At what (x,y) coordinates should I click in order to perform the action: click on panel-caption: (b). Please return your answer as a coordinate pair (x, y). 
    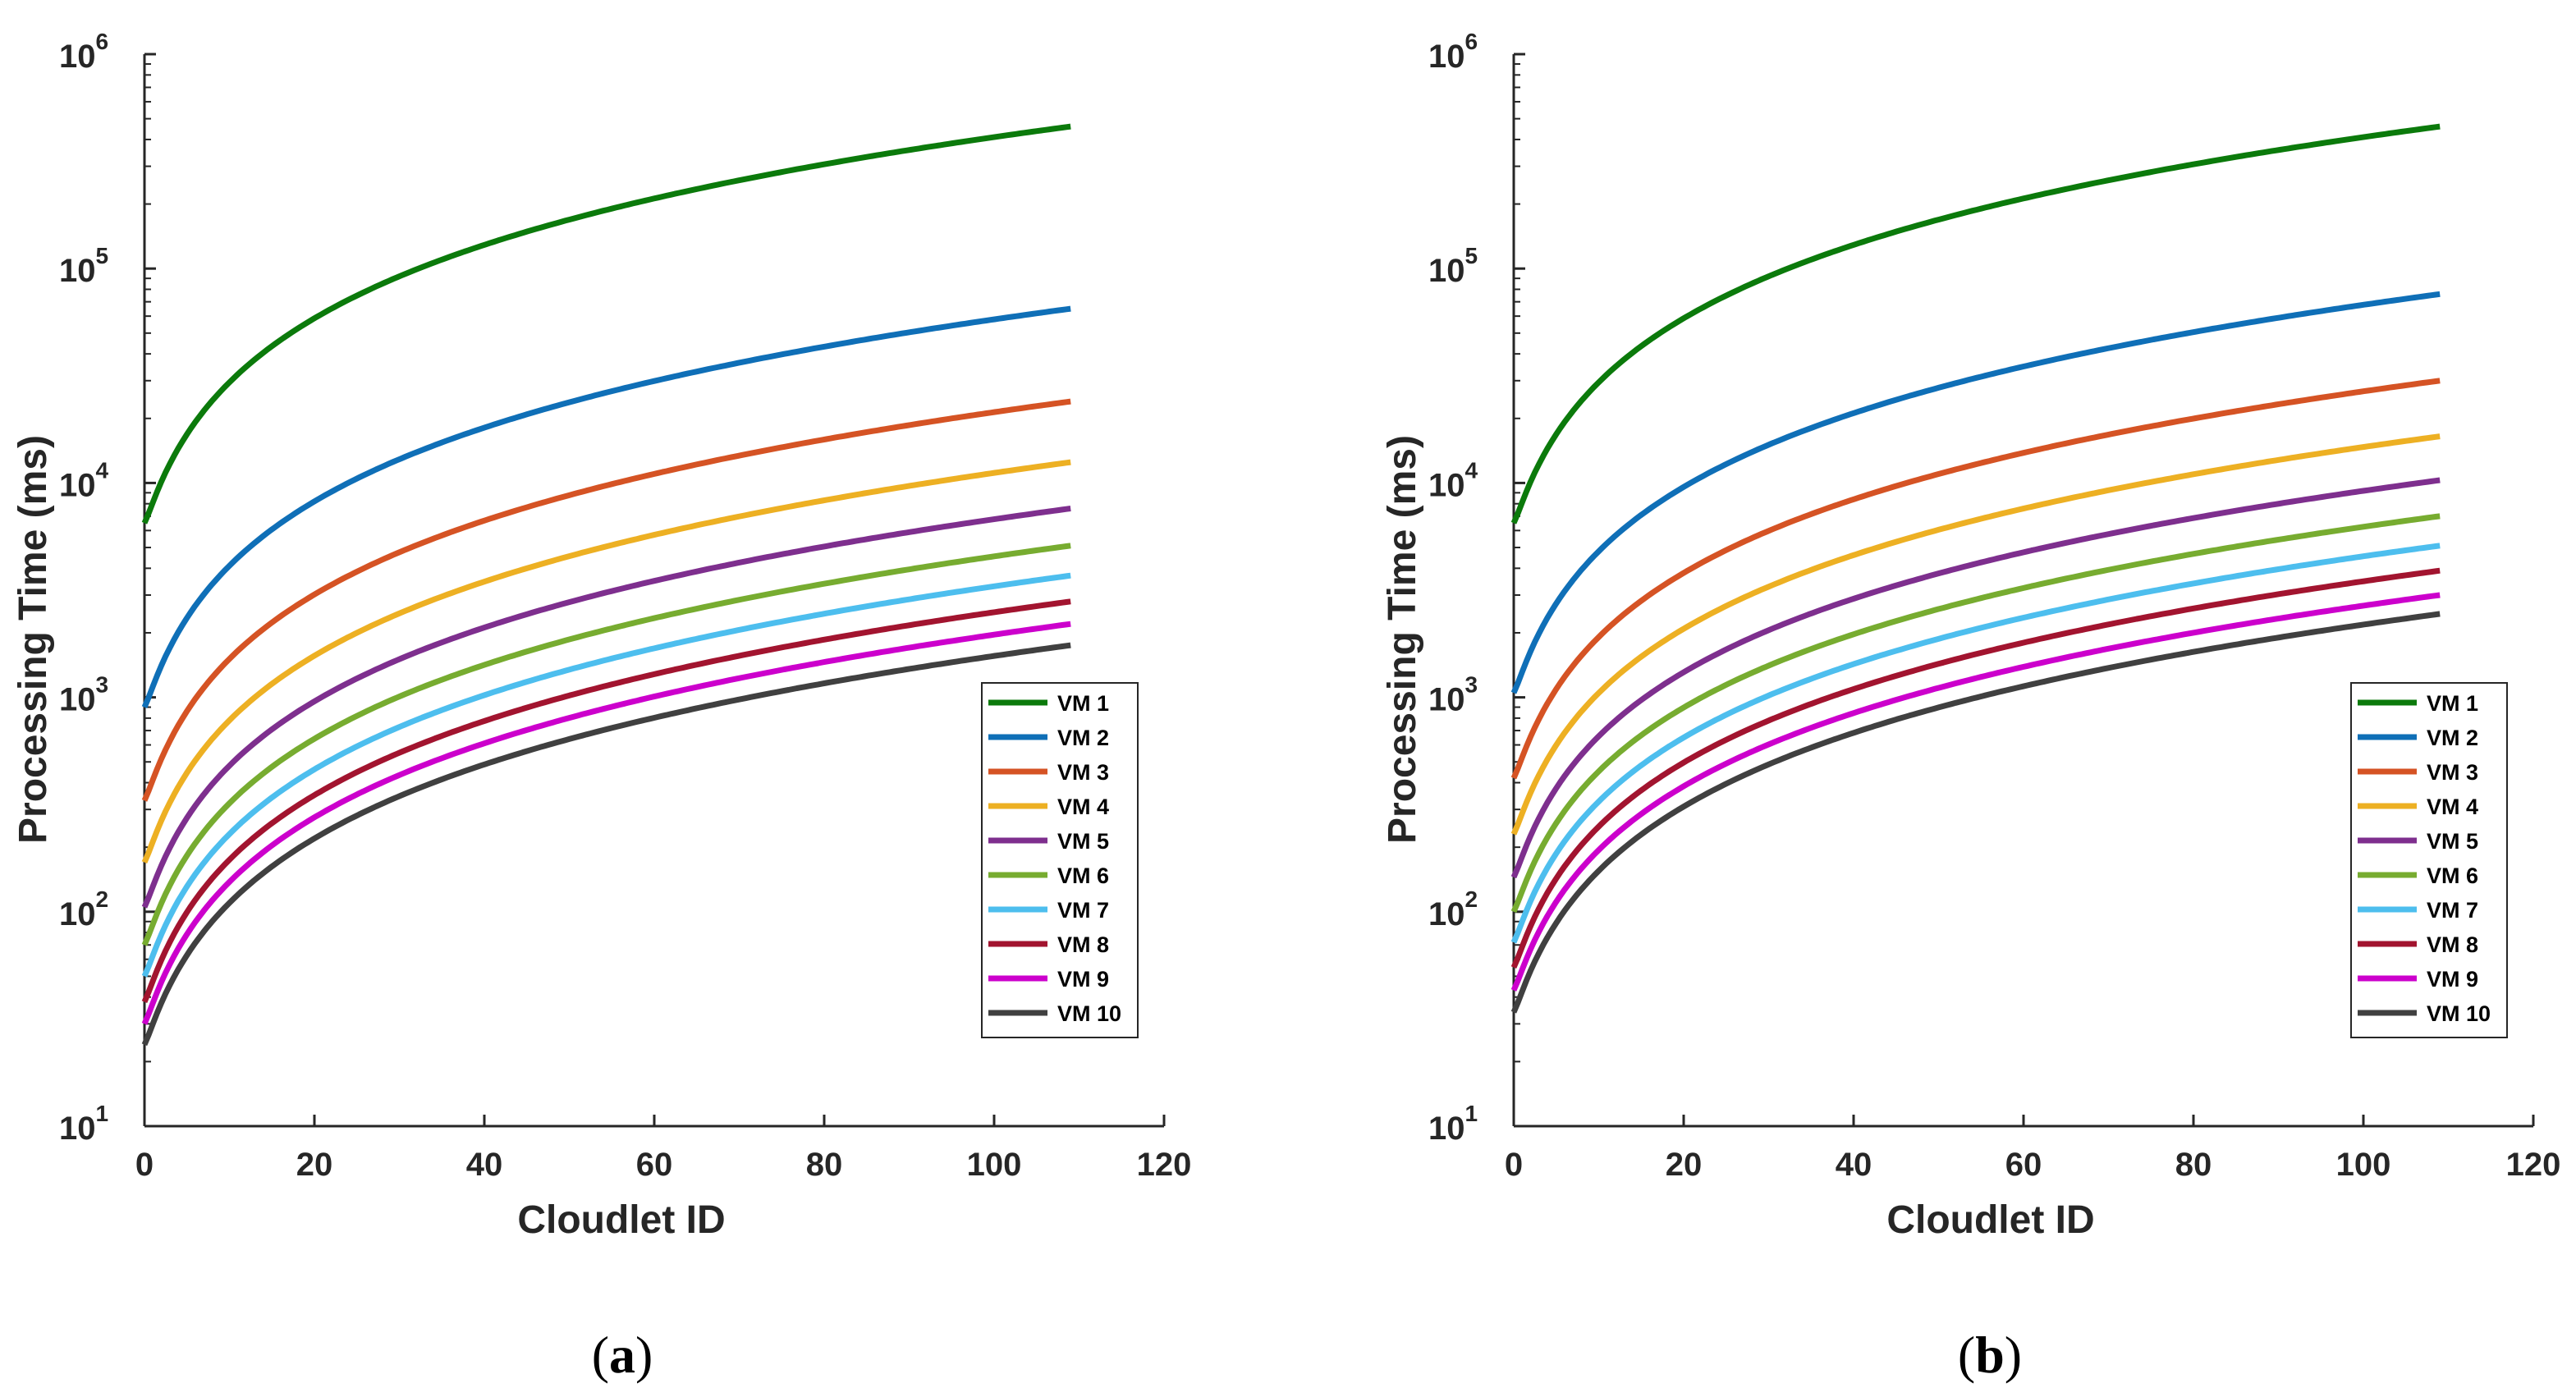
    Looking at the image, I should click on (1990, 1355).